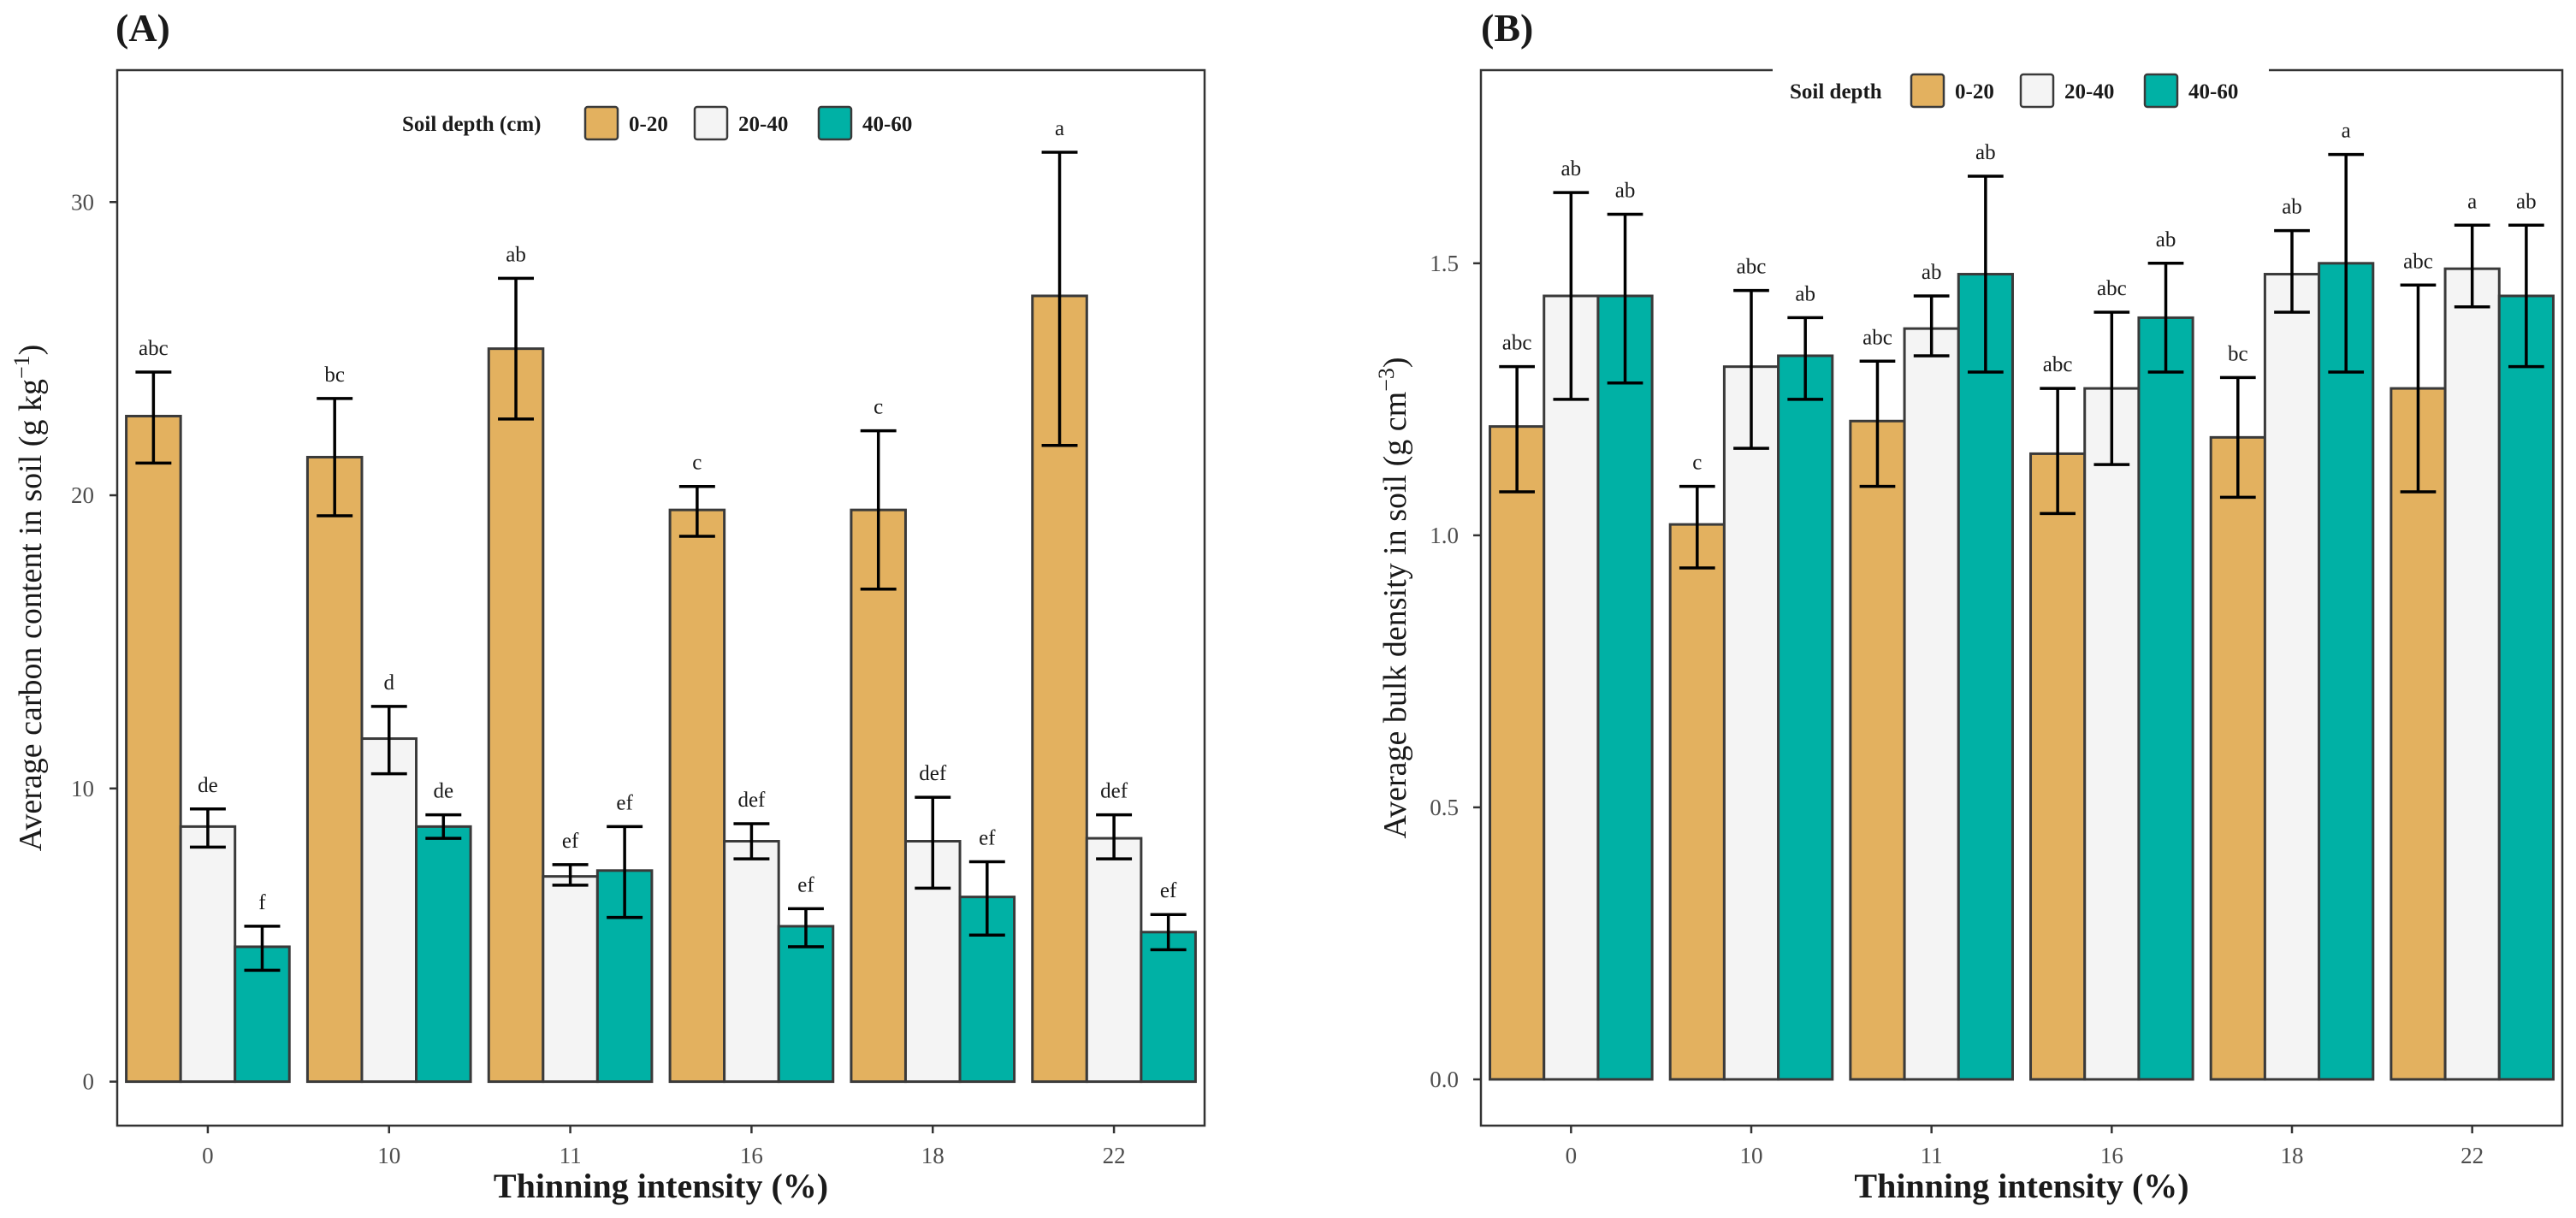 This screenshot has height=1218, width=2576. I want to click on x-axis-title: Thinning intensity (%), so click(2021, 1186).